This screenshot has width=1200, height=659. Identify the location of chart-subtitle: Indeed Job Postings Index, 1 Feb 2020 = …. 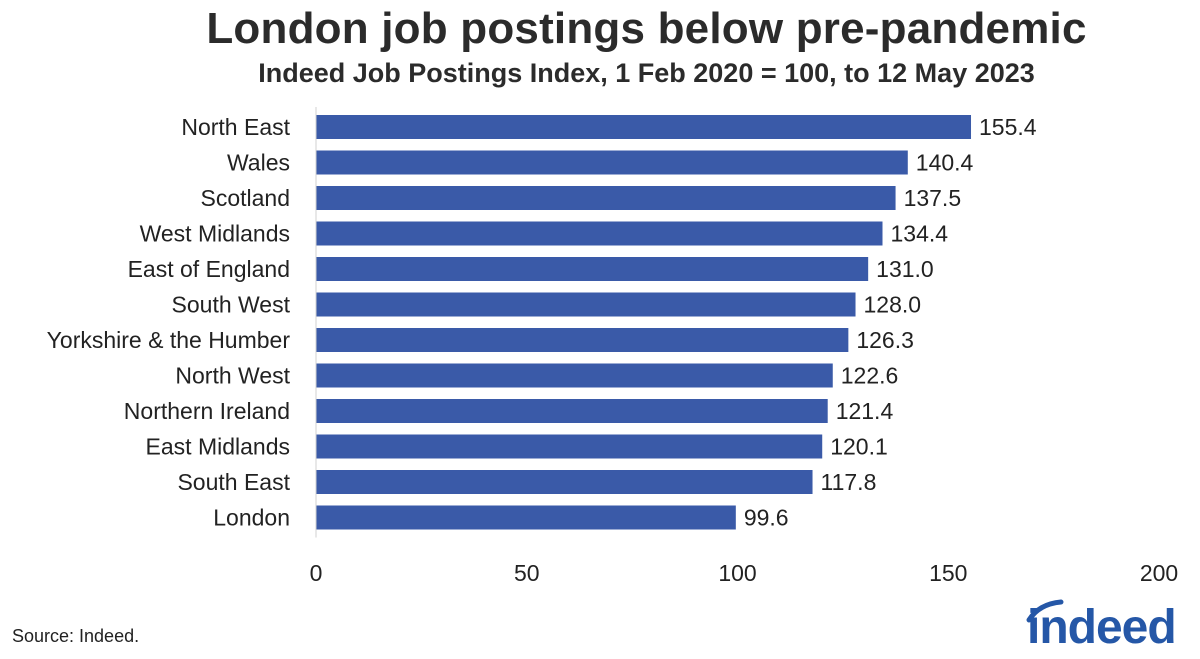
(646, 73).